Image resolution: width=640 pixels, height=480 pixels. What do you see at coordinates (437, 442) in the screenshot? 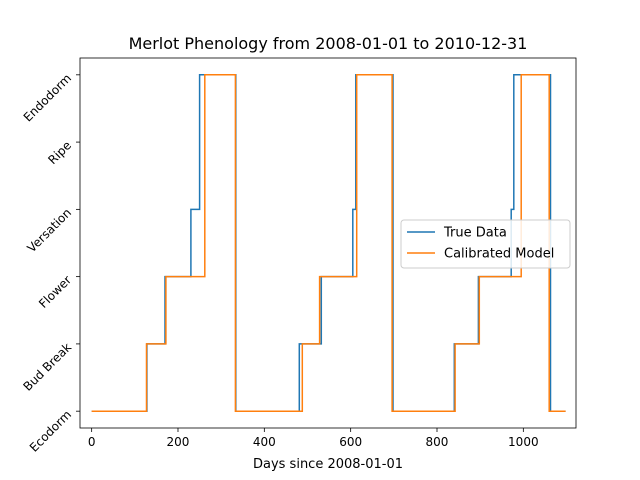
I see `x-tick-label: 800` at bounding box center [437, 442].